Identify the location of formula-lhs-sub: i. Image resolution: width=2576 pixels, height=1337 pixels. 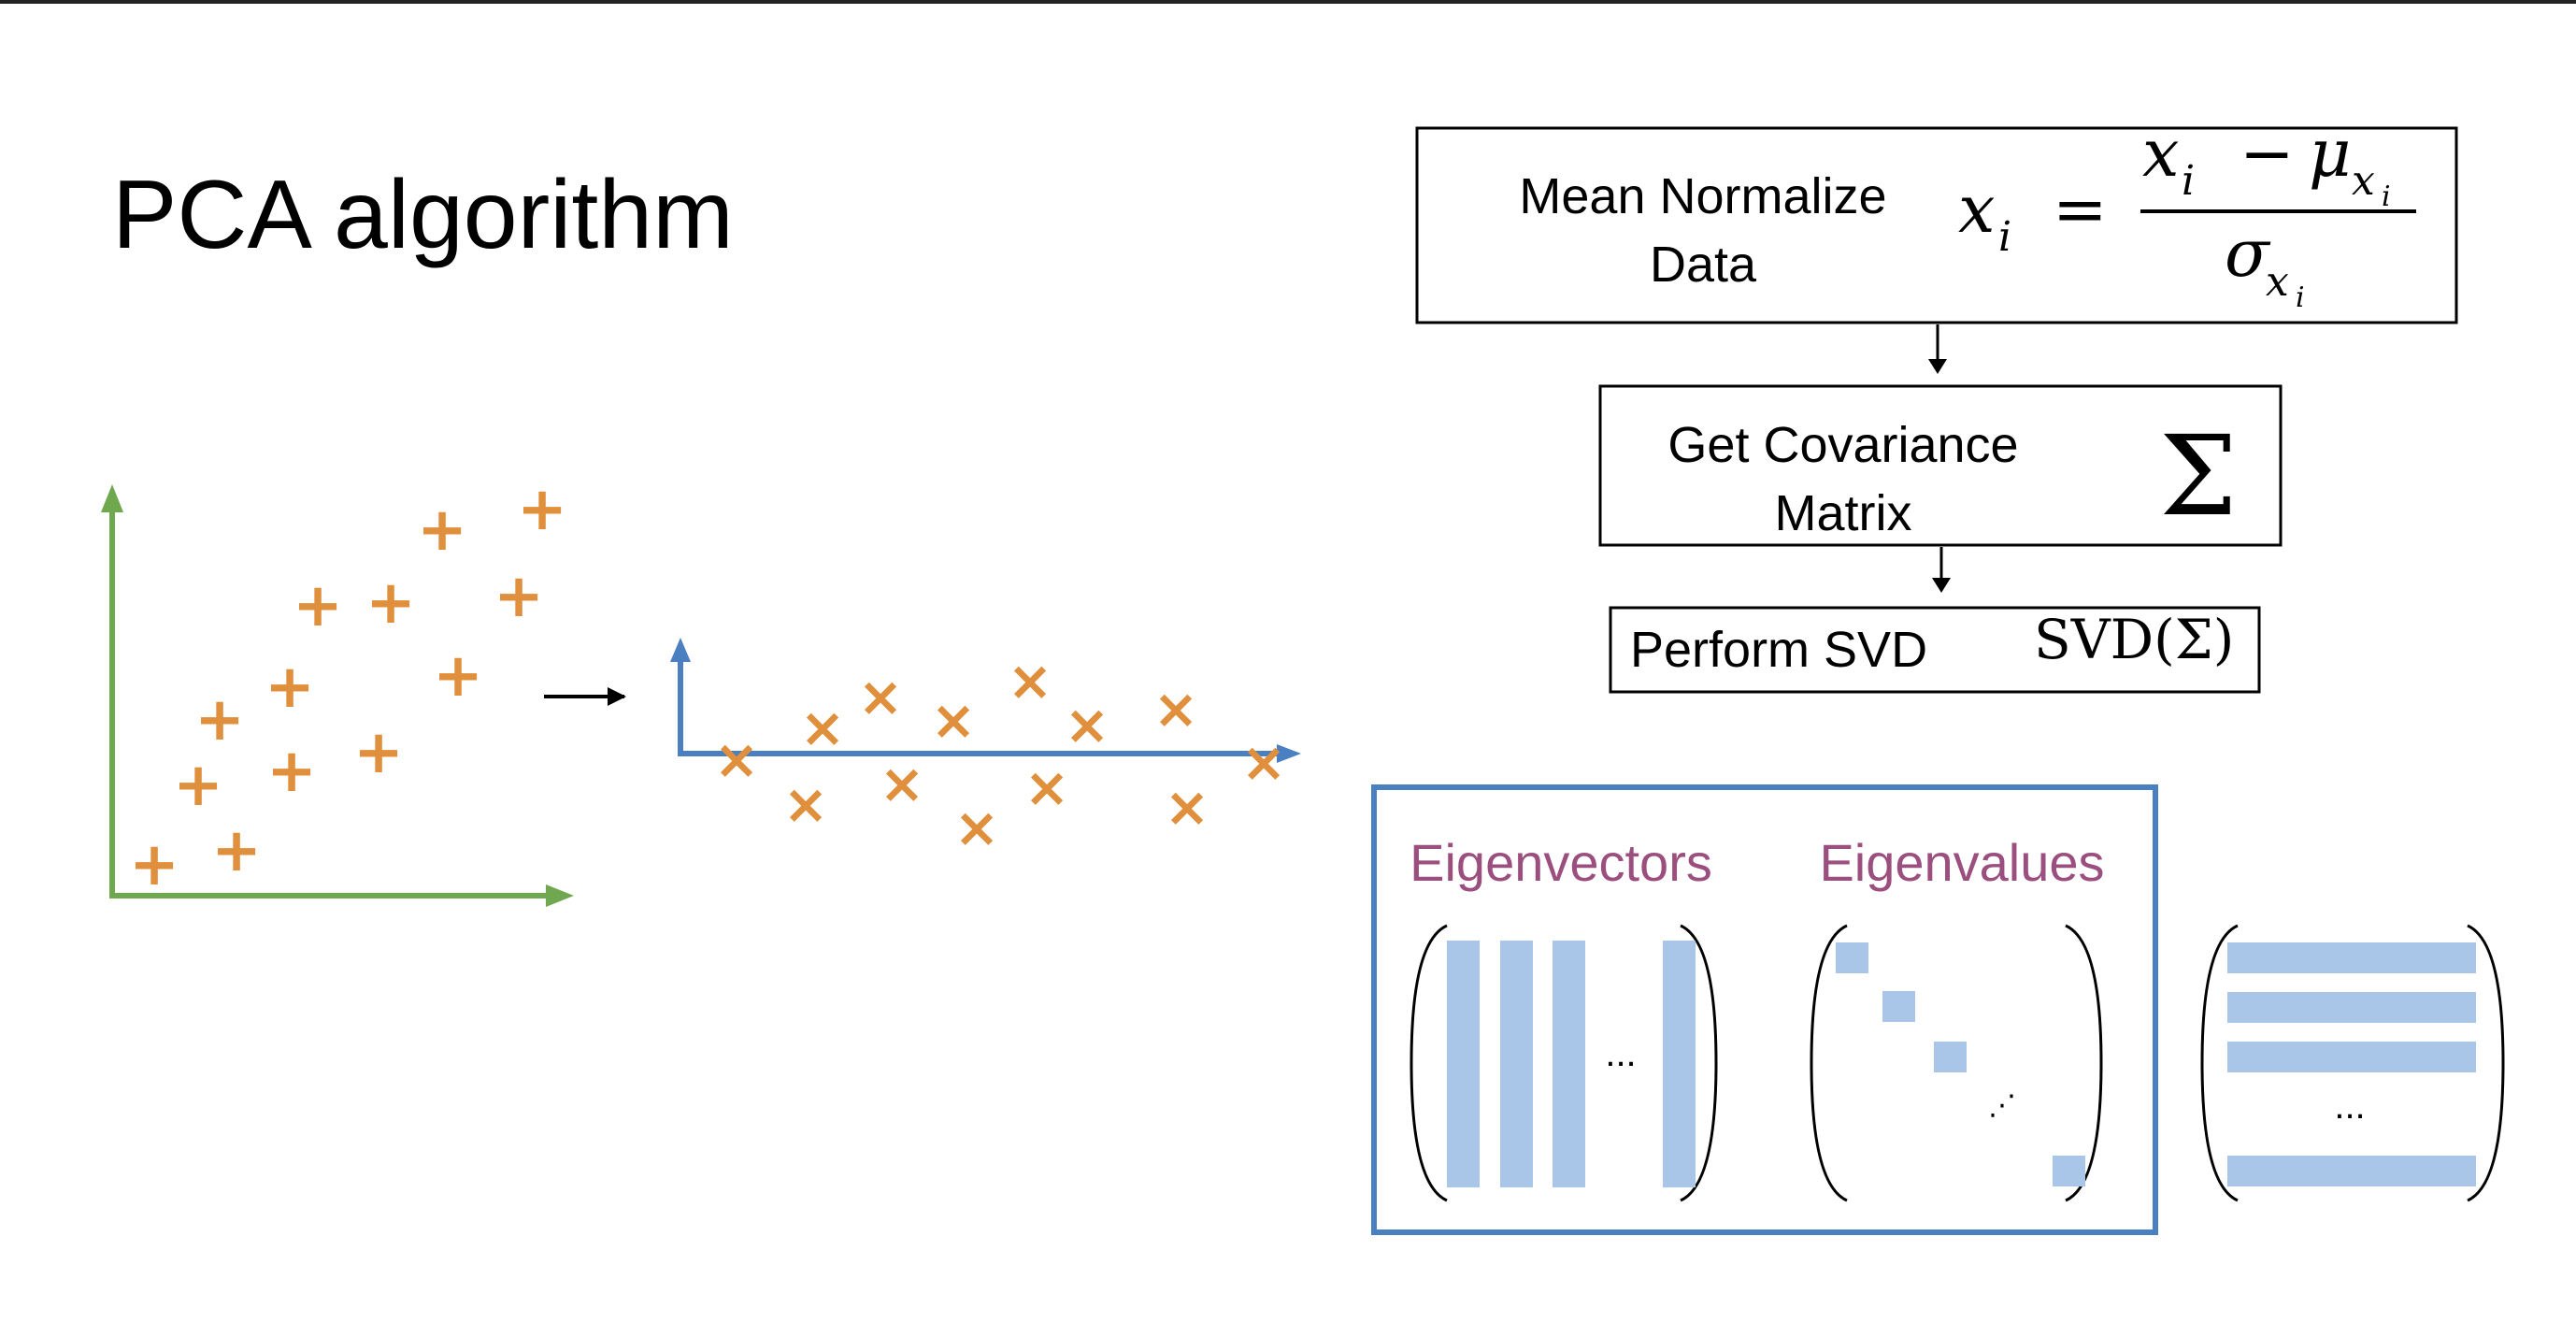
(2004, 237).